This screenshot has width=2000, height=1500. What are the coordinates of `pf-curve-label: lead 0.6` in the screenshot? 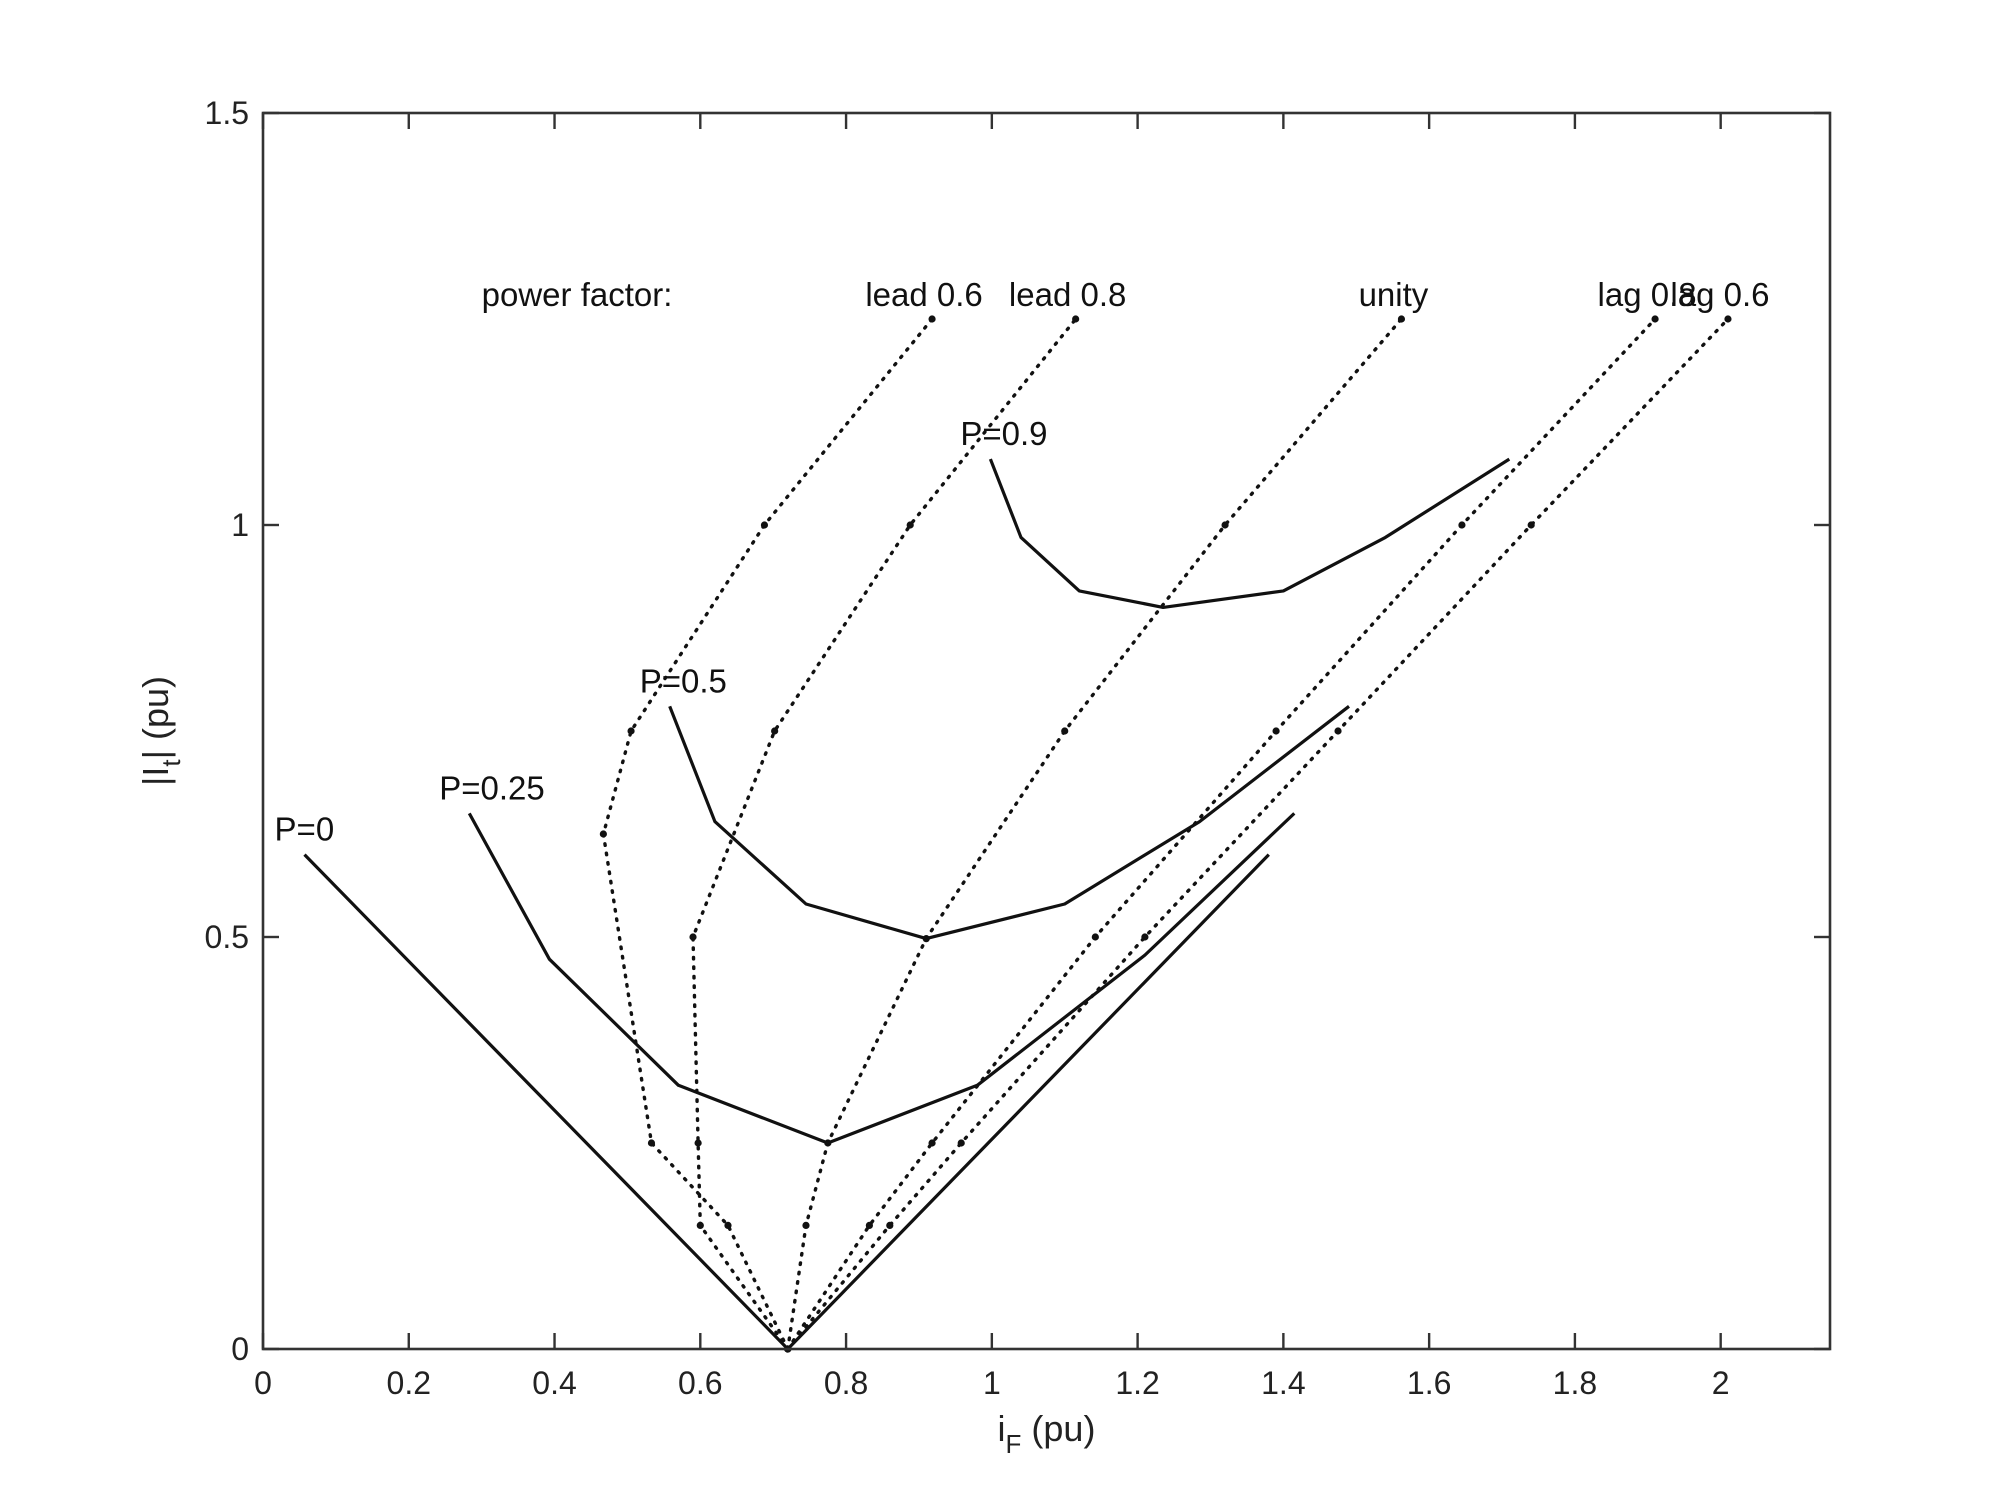 It's located at (923, 294).